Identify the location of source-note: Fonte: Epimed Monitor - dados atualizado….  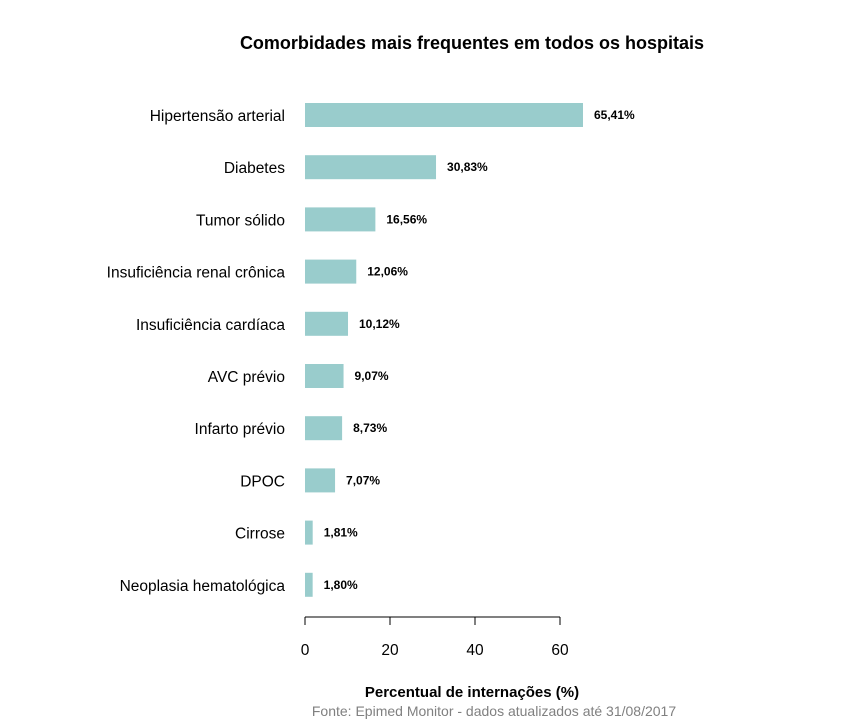
(494, 711).